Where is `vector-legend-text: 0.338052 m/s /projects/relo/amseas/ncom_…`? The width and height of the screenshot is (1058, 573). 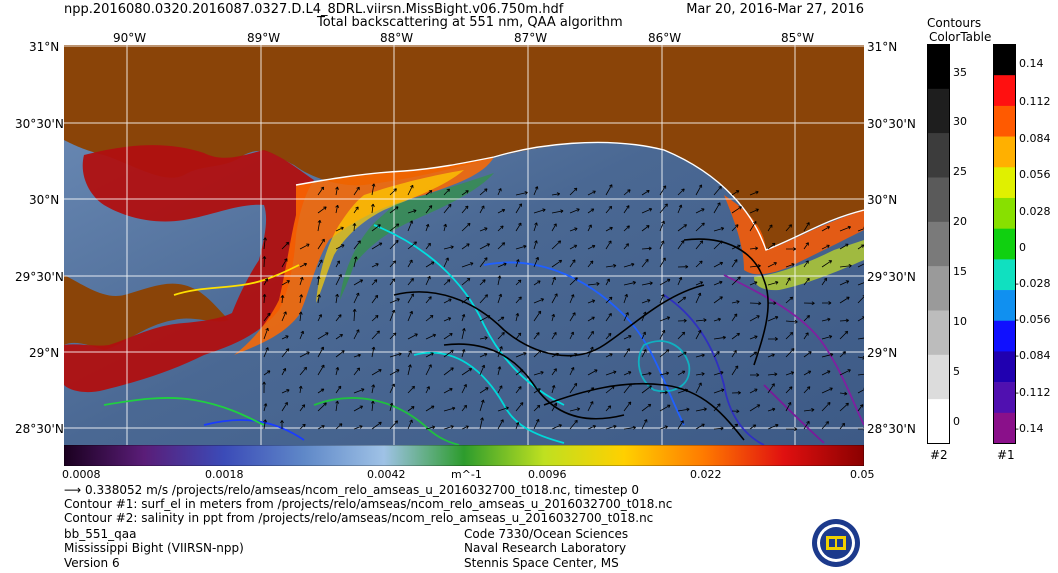
vector-legend-text: 0.338052 m/s /projects/relo/amseas/ncom_… is located at coordinates (362, 490).